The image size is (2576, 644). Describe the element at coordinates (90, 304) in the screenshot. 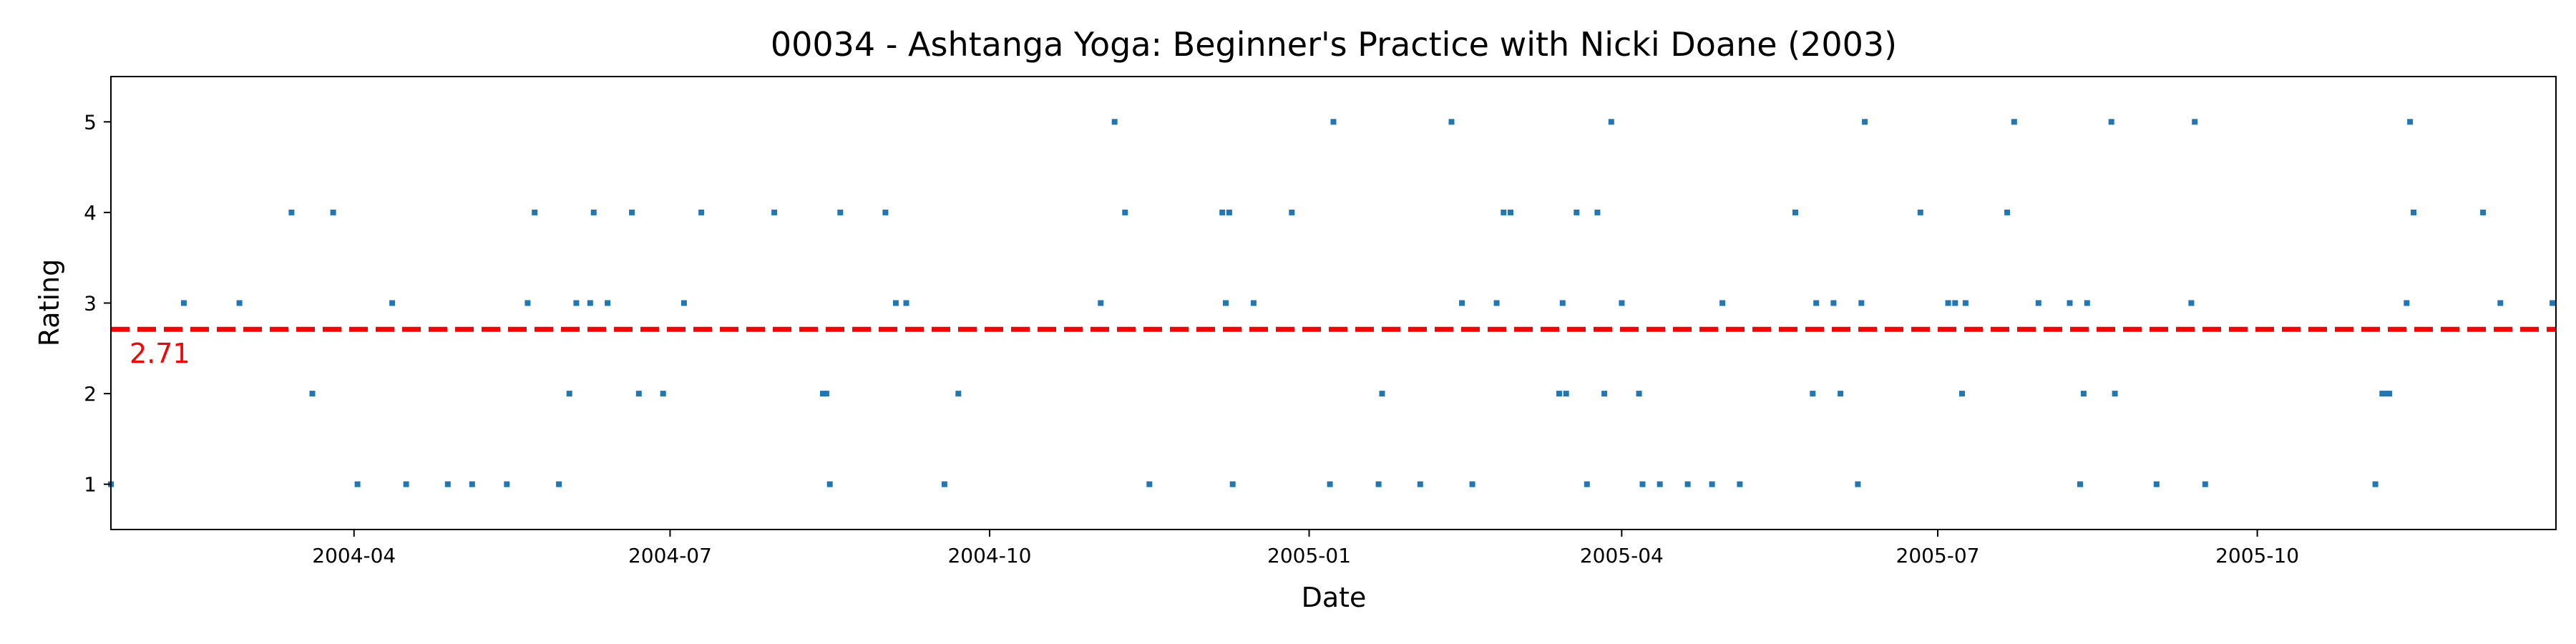

I see `y-tick-label: 3` at that location.